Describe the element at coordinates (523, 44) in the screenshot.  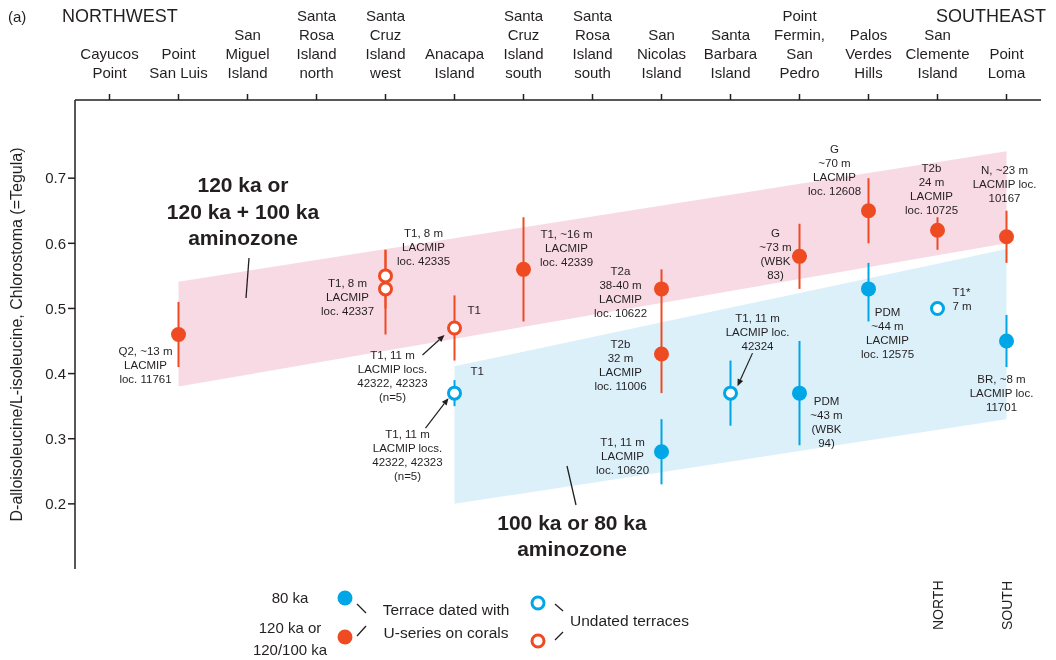
I see `x-tick-label: Santa Cruz Island south` at that location.